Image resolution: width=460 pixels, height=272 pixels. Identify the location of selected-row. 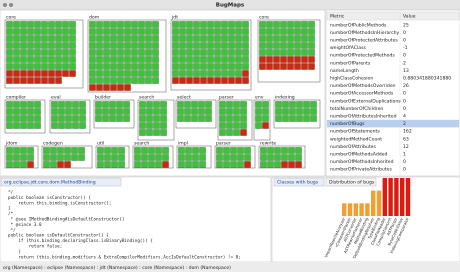
(393, 123).